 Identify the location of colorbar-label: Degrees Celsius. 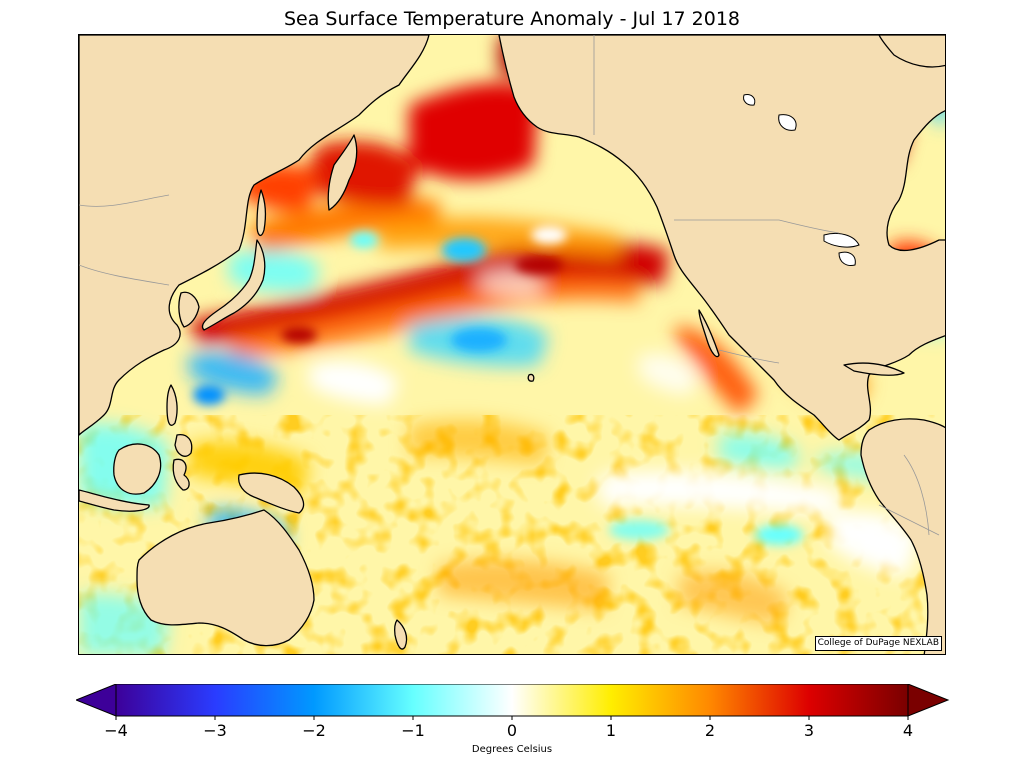
(512, 749).